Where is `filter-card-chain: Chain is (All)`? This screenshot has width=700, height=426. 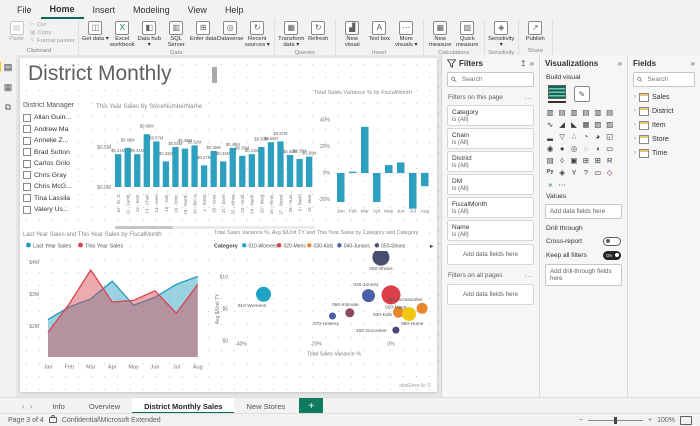
filter-card-chain: Chain is (All) is located at coordinates (490, 138).